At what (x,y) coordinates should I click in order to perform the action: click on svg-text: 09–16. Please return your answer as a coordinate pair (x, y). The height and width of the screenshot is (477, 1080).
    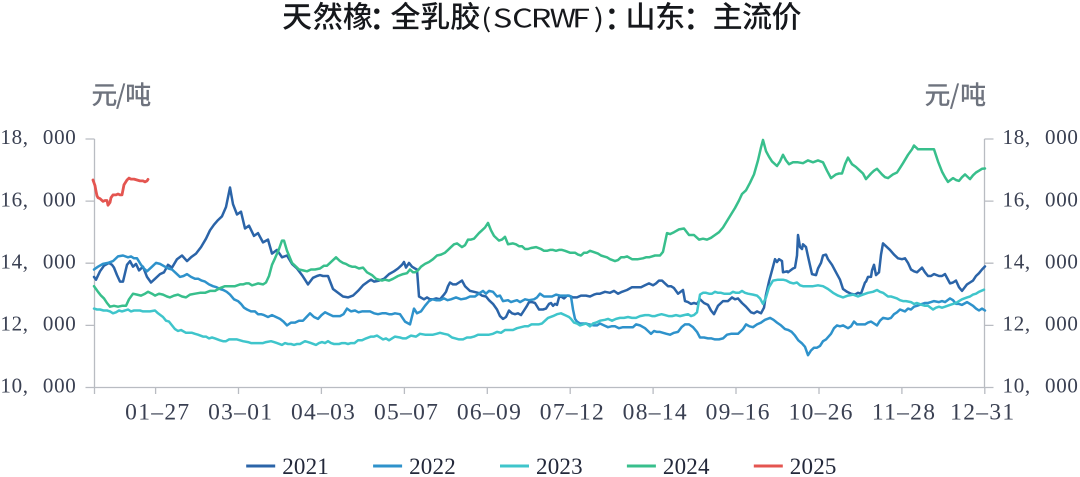
    Looking at the image, I should click on (738, 412).